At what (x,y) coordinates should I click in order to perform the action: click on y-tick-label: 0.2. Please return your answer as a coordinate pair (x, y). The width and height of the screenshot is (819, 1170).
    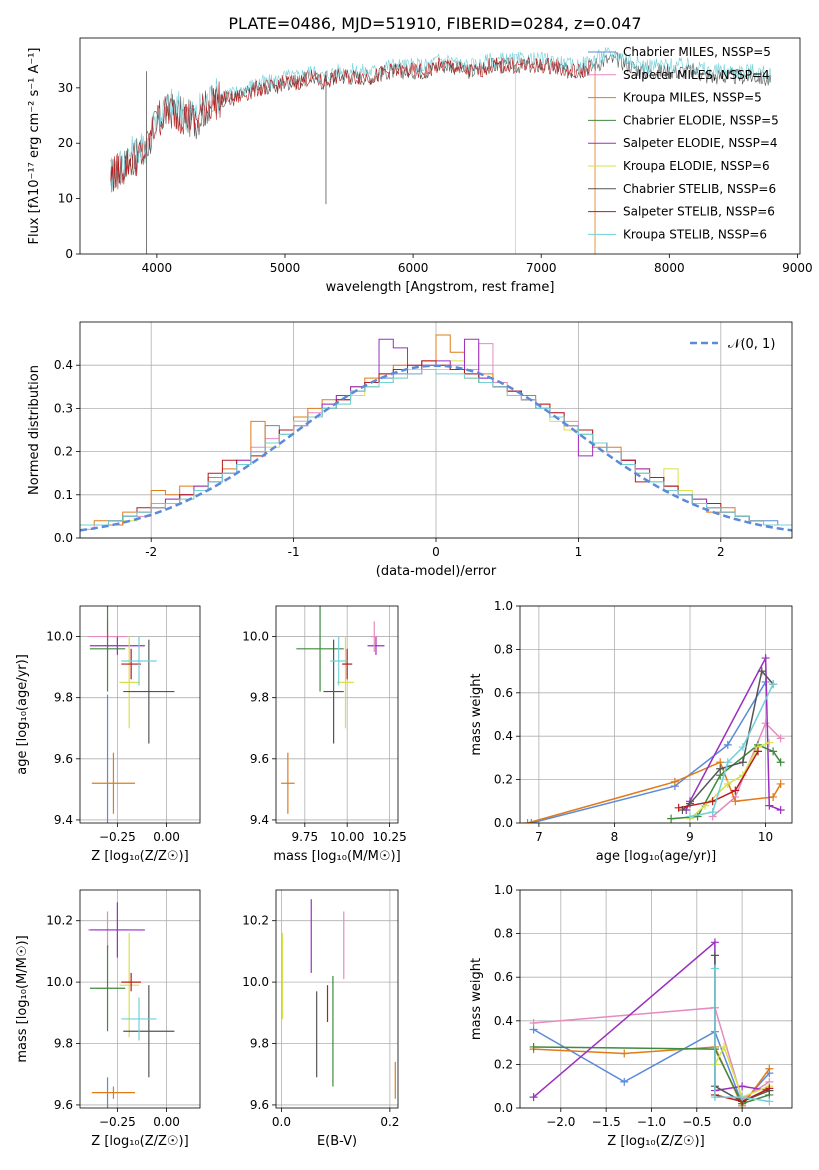
    Looking at the image, I should click on (503, 780).